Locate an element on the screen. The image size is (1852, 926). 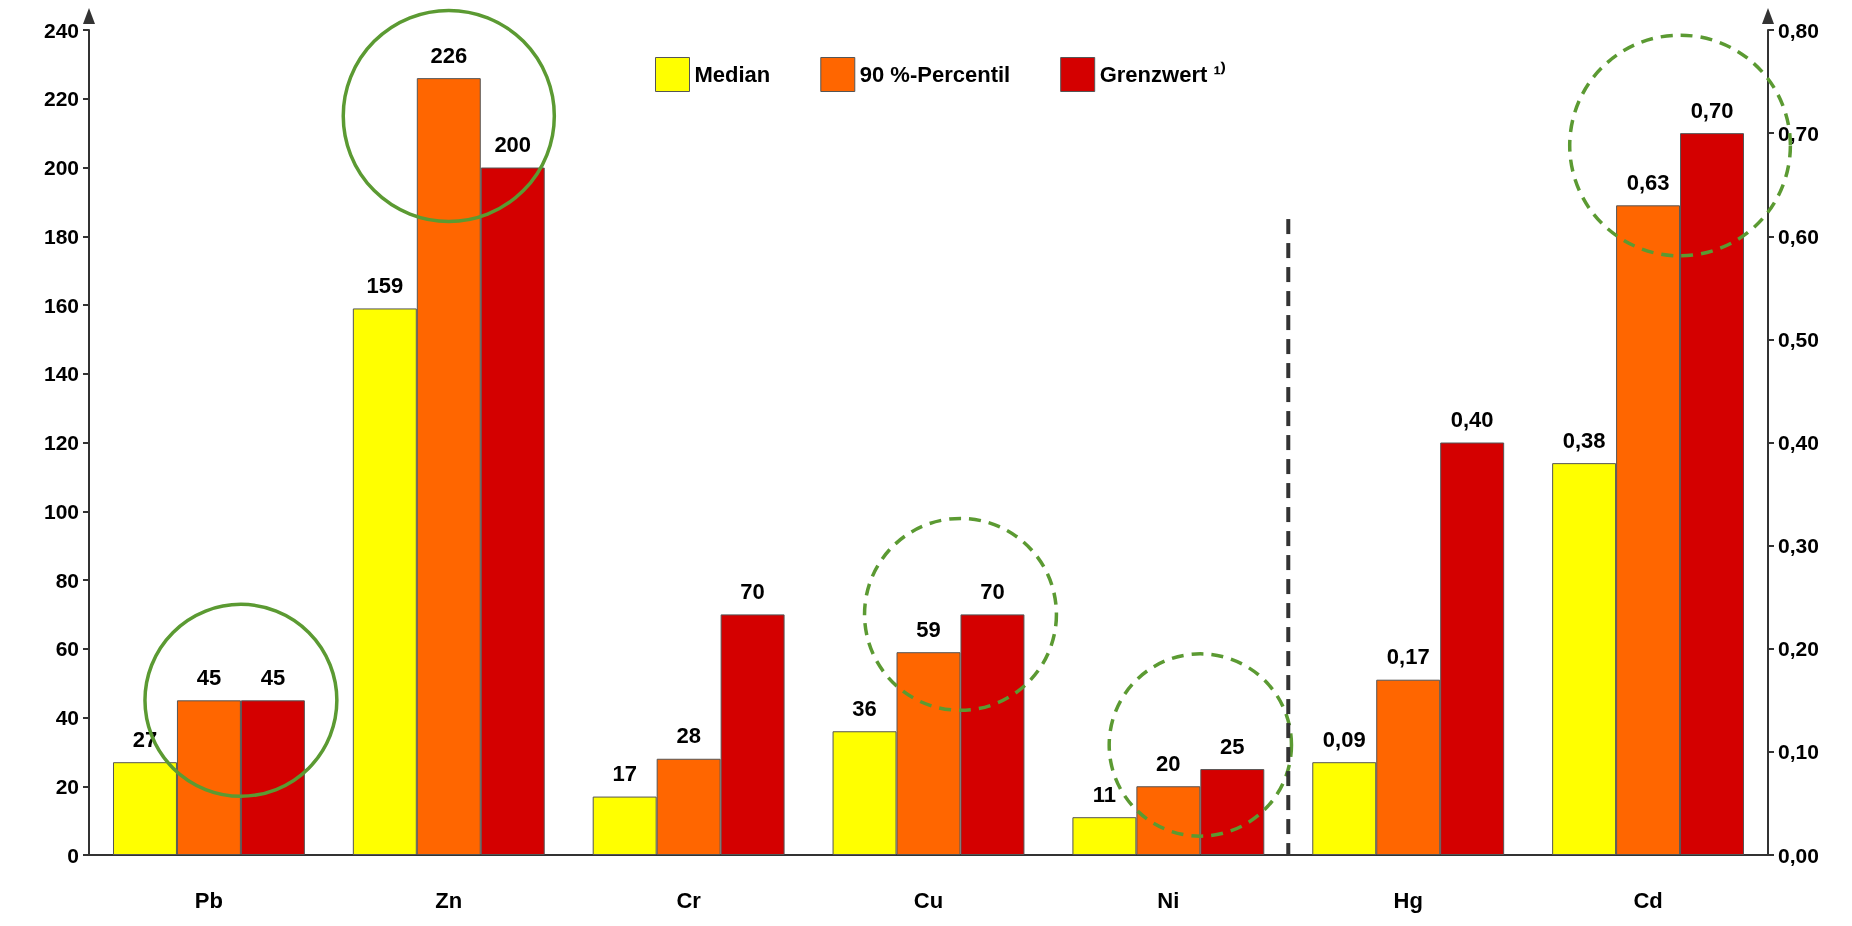
y2-tick-label: 0,60 is located at coordinates (1798, 236).